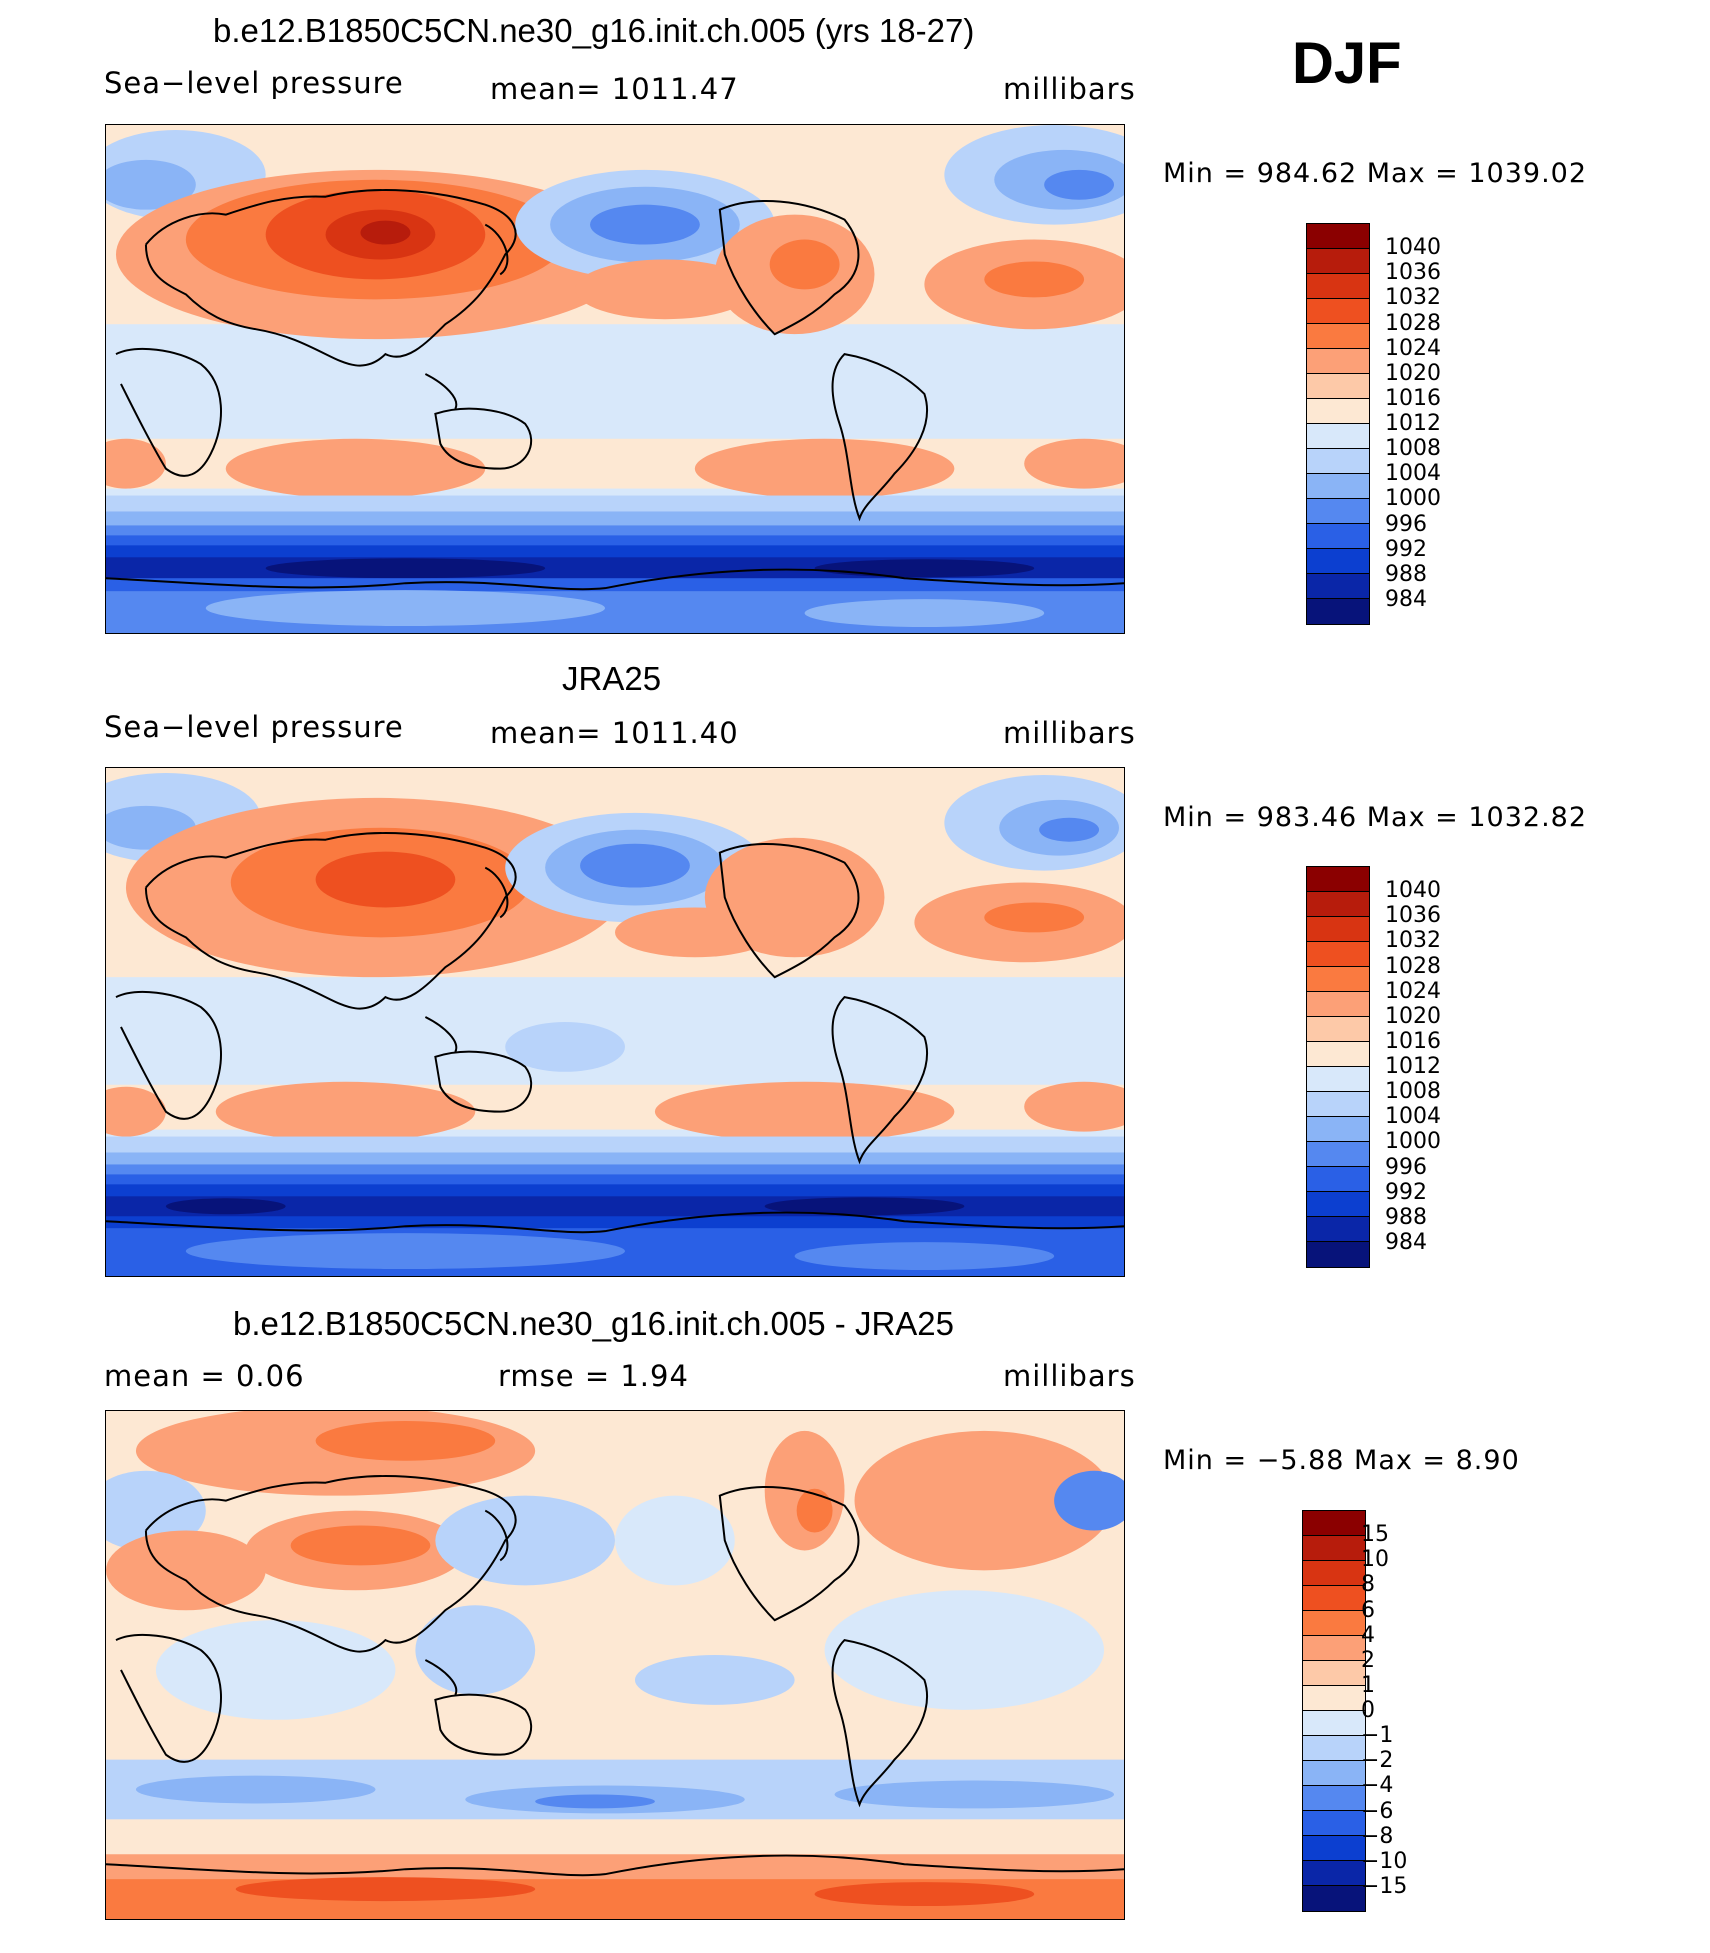  I want to click on colorbar-tick-label: −2, so click(1377, 1761).